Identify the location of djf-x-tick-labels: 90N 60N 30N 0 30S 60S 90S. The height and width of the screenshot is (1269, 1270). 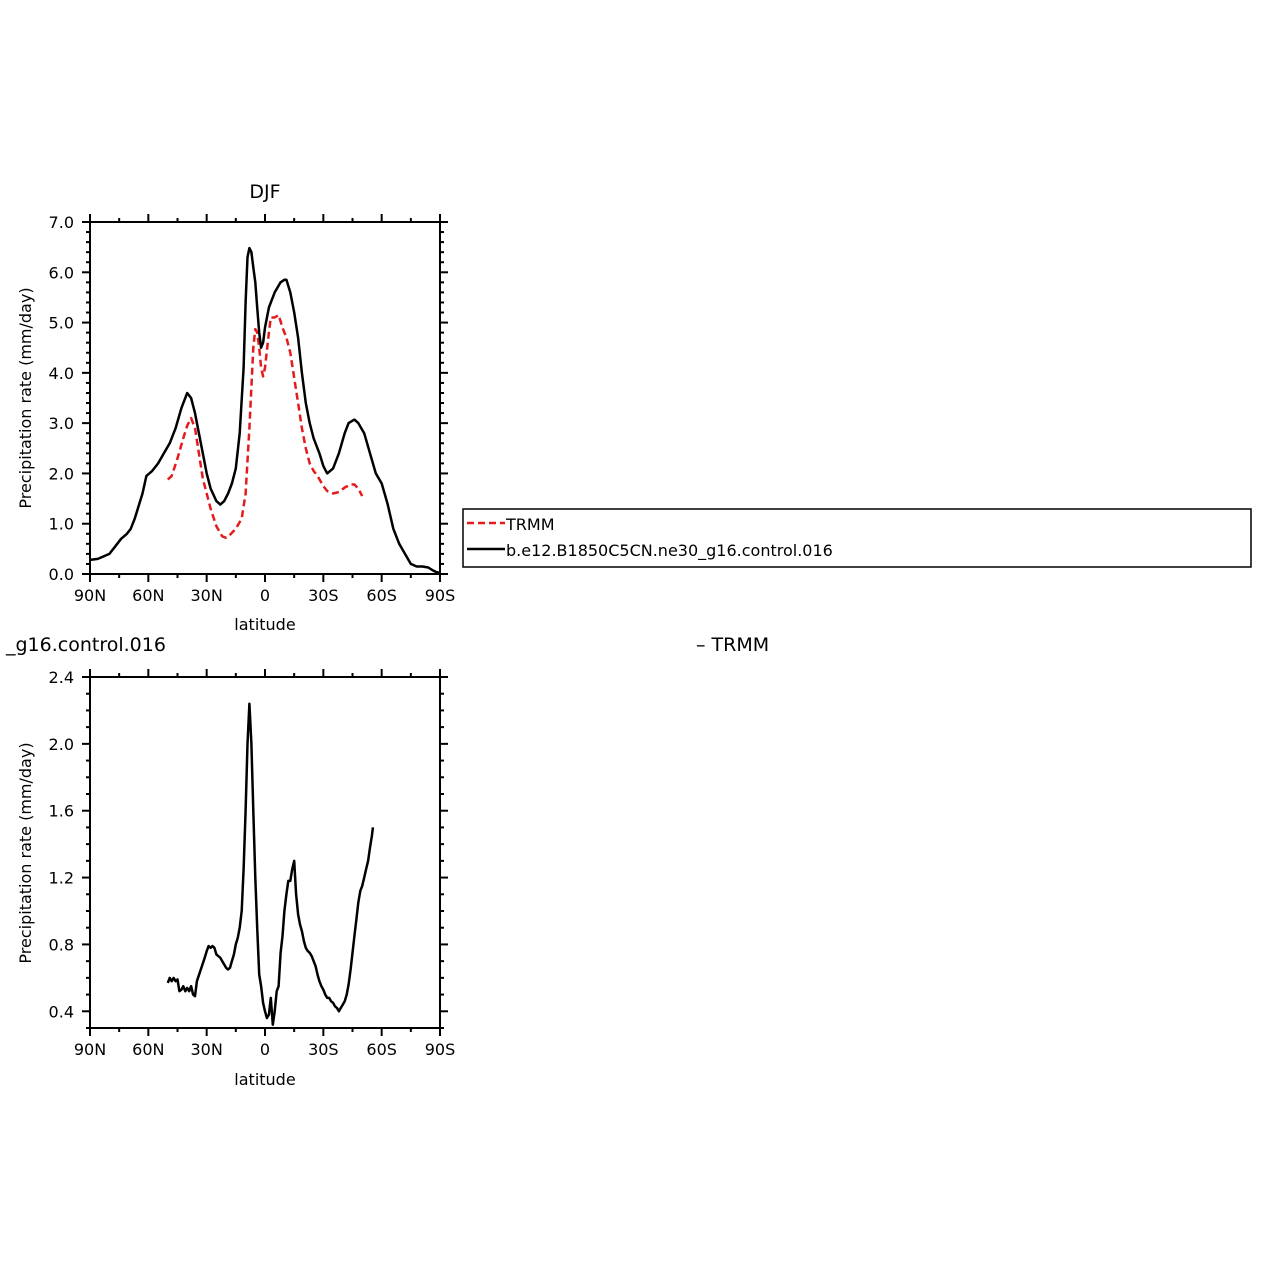
(264, 595).